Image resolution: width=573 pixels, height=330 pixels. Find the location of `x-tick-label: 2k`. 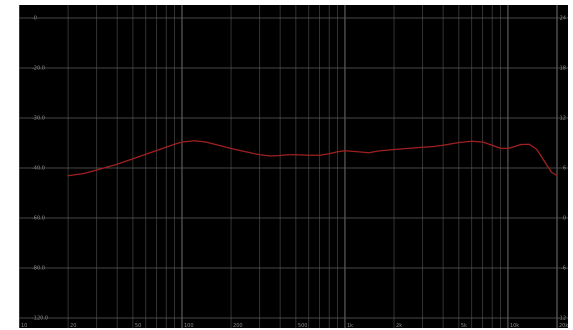

x-tick-label: 2k is located at coordinates (399, 325).